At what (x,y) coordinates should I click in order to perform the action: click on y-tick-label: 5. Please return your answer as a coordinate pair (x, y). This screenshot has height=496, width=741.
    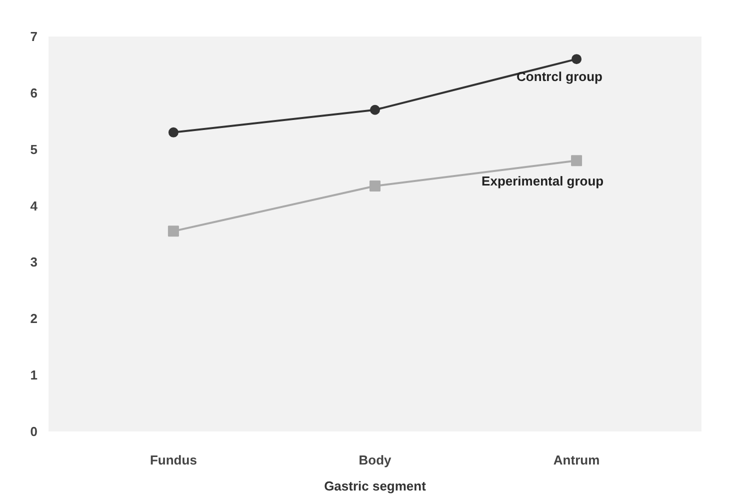
    Looking at the image, I should click on (34, 149).